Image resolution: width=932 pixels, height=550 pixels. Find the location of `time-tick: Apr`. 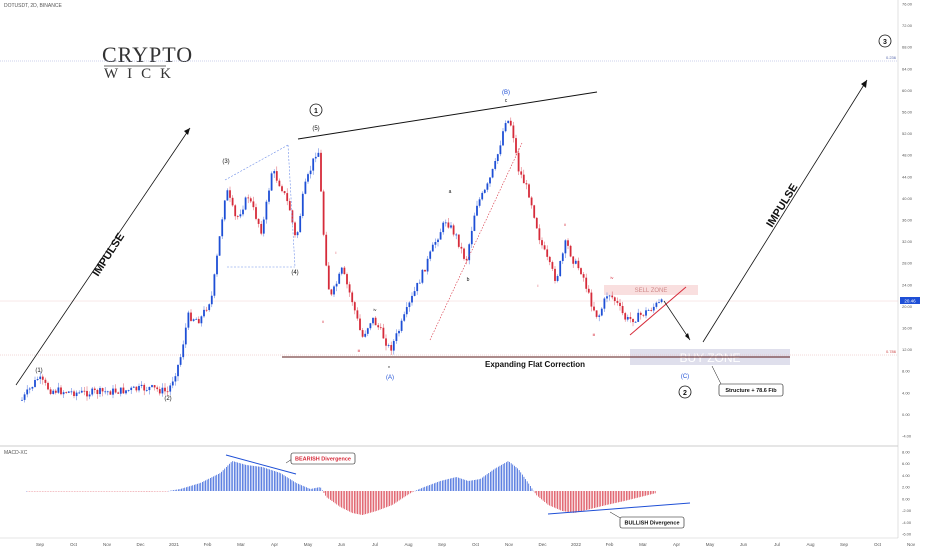

time-tick: Apr is located at coordinates (677, 544).